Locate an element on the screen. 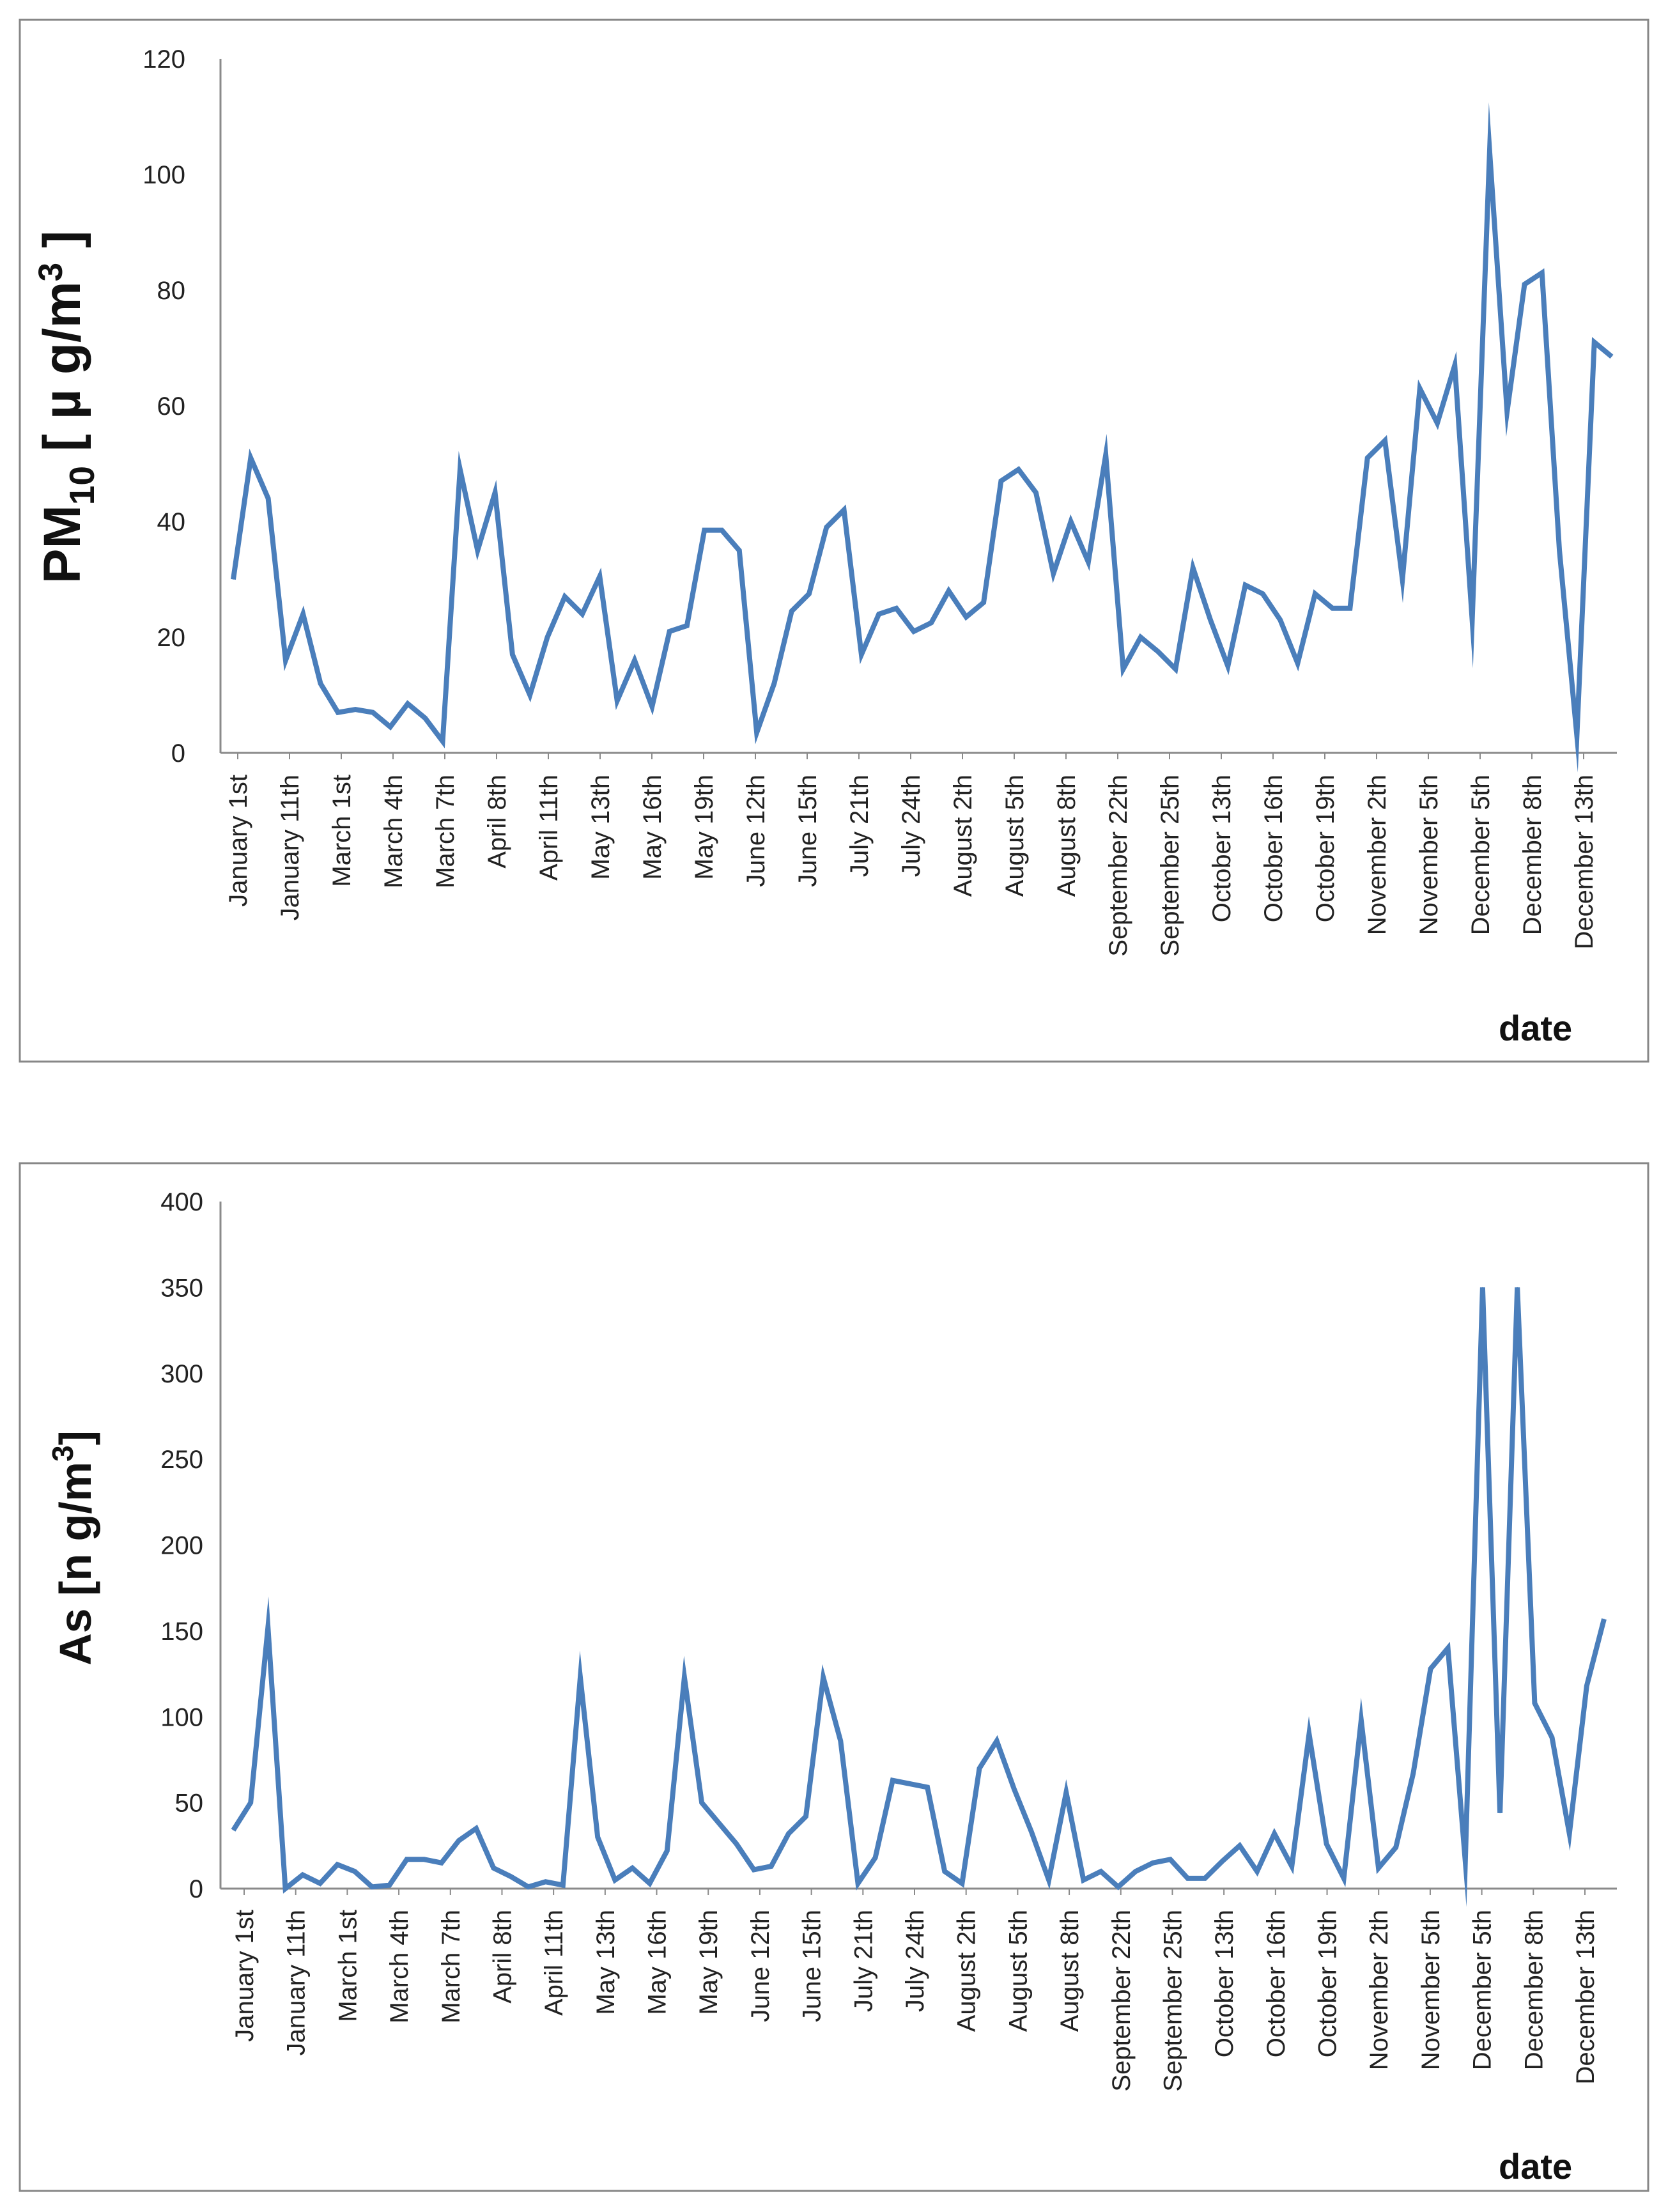 The image size is (1668, 2212). y-tick-label: 300 is located at coordinates (181, 1374).